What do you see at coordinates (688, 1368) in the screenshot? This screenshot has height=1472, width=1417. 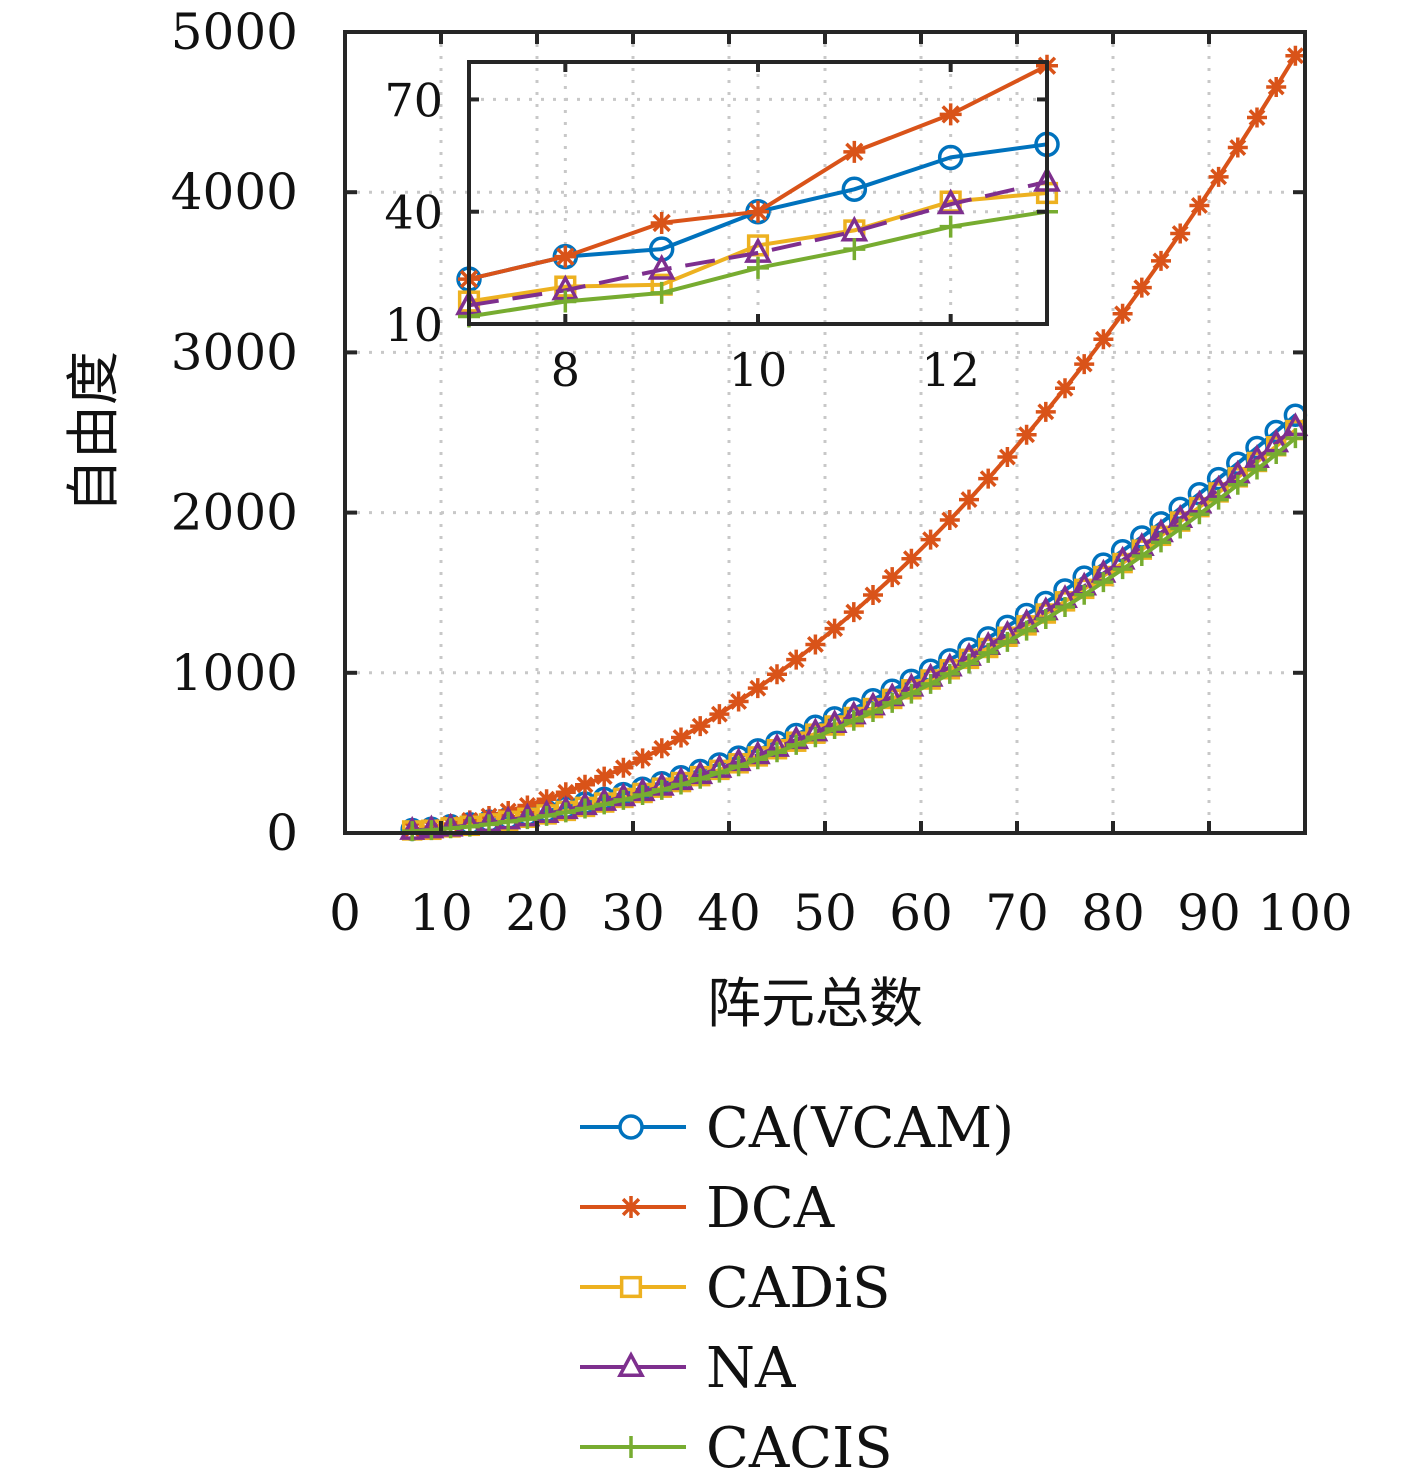 I see `legend-item: NA` at bounding box center [688, 1368].